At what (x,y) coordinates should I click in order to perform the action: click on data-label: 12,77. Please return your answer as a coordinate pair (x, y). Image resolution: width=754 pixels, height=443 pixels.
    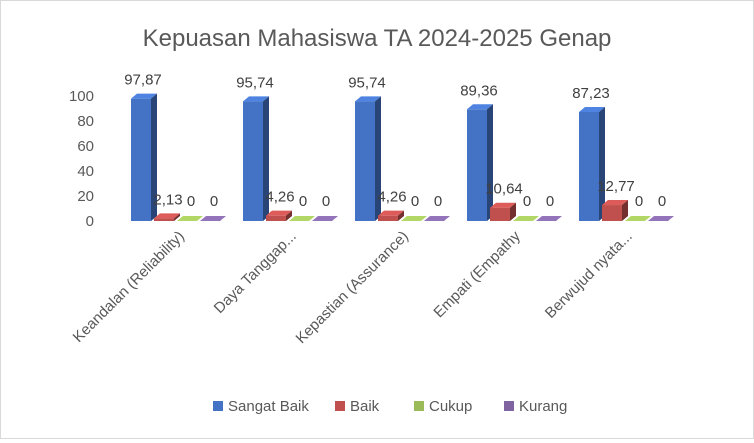
    Looking at the image, I should click on (616, 186).